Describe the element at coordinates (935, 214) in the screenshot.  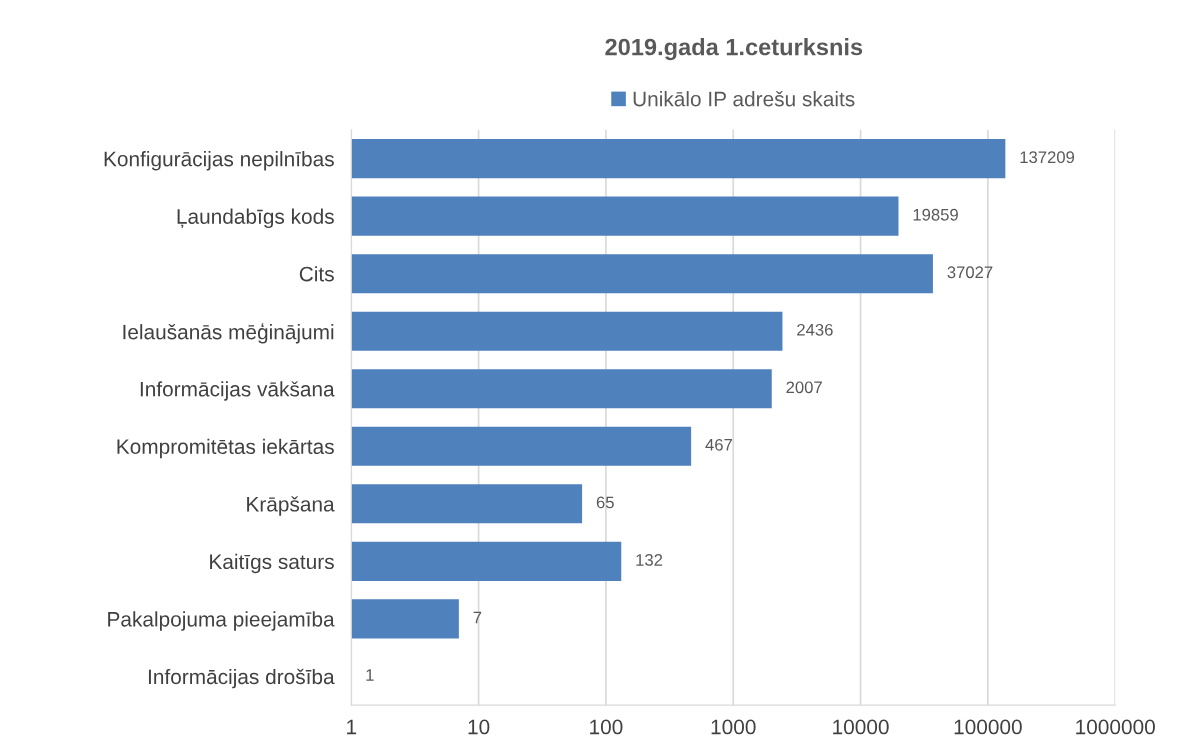
I see `data-label: 19859` at that location.